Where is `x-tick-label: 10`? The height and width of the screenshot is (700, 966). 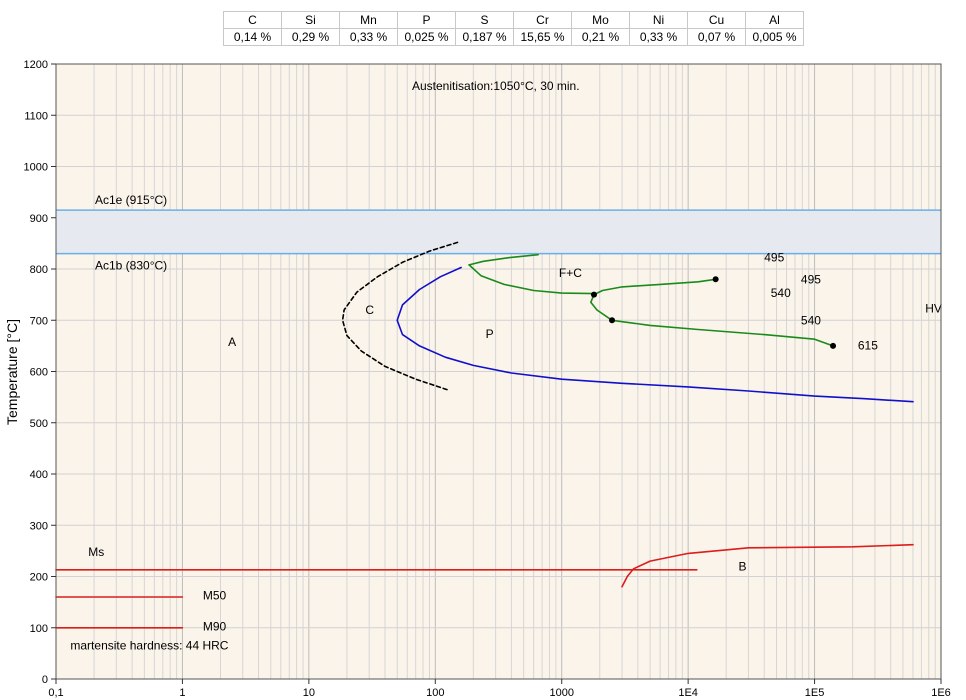 x-tick-label: 10 is located at coordinates (309, 693).